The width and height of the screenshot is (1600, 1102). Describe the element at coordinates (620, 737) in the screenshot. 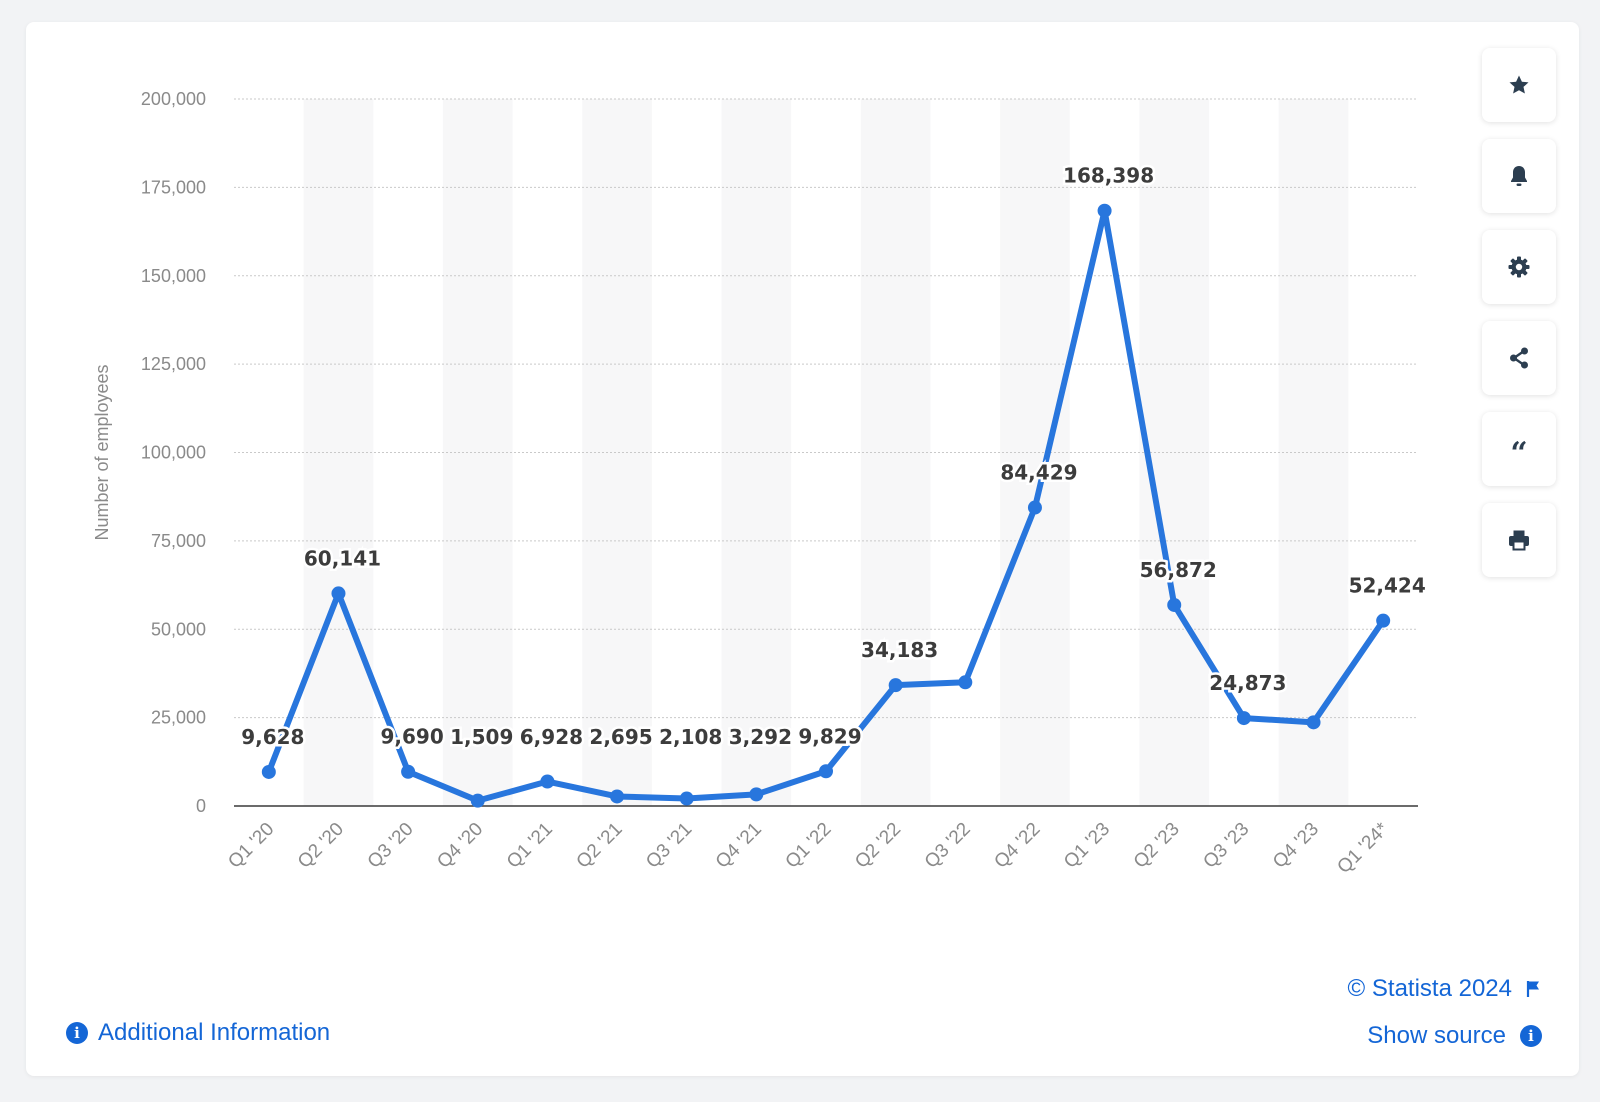

I see `data-label: 2,695` at that location.